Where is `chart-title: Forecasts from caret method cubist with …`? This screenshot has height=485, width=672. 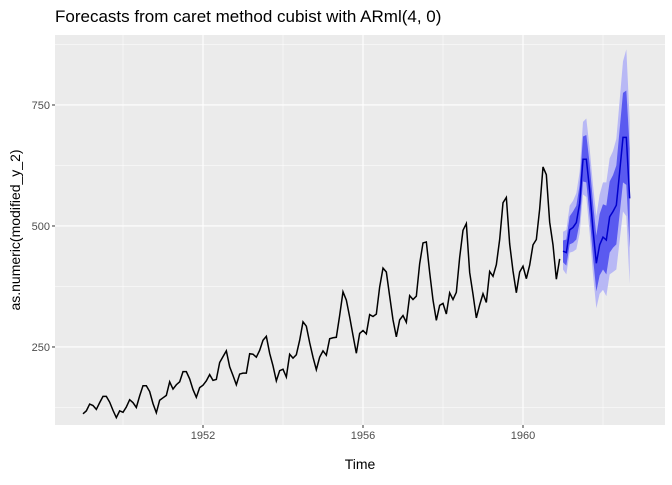
chart-title: Forecasts from caret method cubist with … is located at coordinates (248, 16).